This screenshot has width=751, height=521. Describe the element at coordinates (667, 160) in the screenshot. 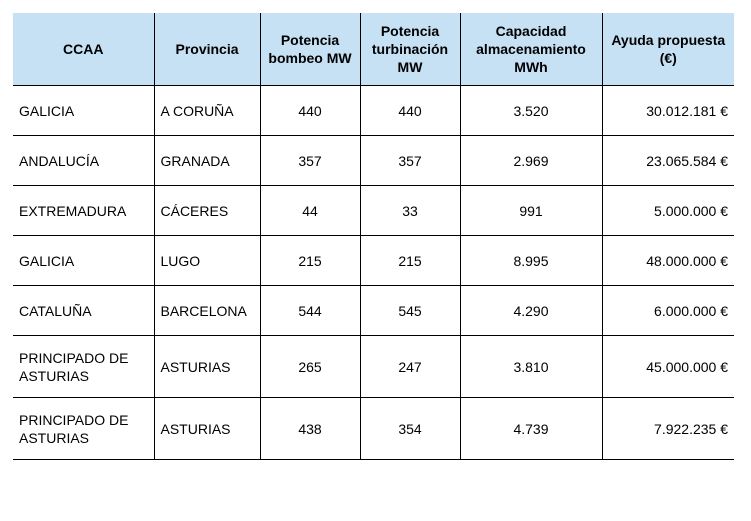

I see `cell-ayuda: 23.065.584 €` at that location.